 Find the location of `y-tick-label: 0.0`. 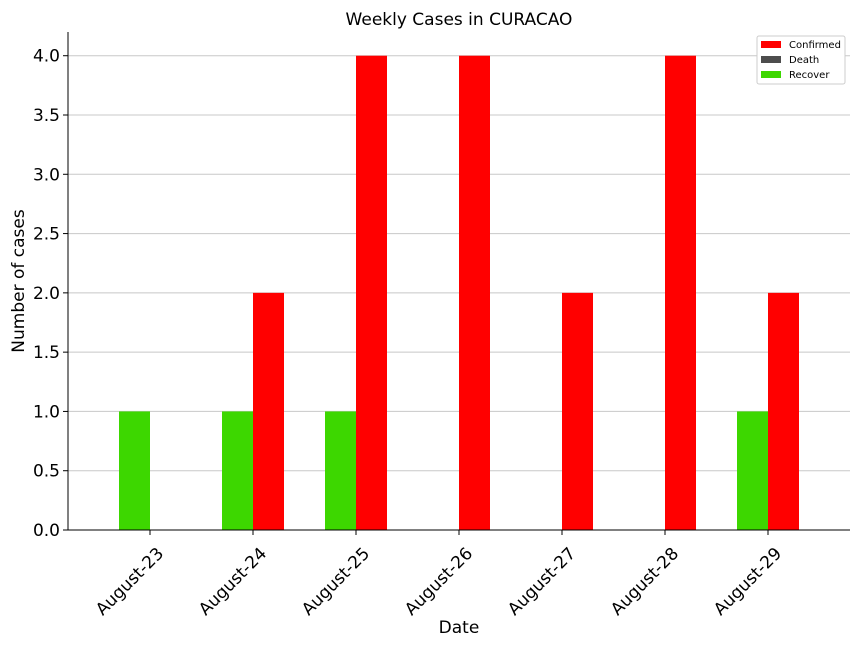

y-tick-label: 0.0 is located at coordinates (46, 531).